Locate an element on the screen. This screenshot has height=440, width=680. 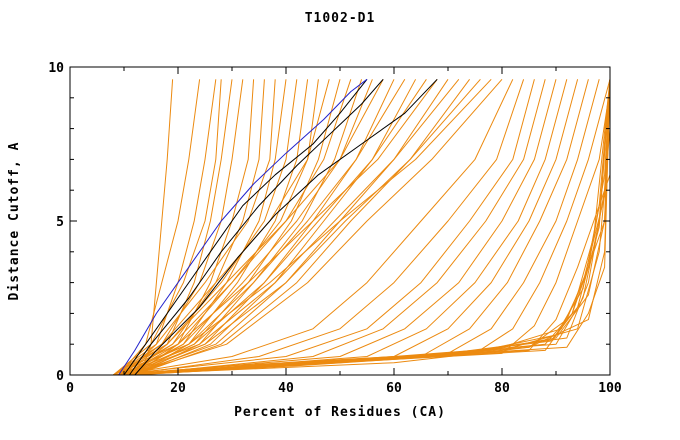
chart-title: T1002-D1 is located at coordinates (340, 18).